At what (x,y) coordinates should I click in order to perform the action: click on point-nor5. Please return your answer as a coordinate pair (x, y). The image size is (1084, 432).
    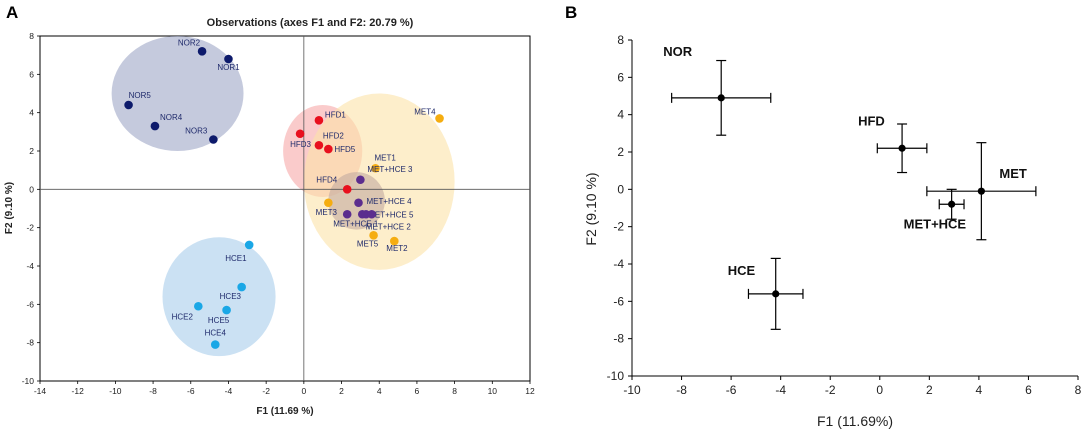
    Looking at the image, I should click on (128, 105).